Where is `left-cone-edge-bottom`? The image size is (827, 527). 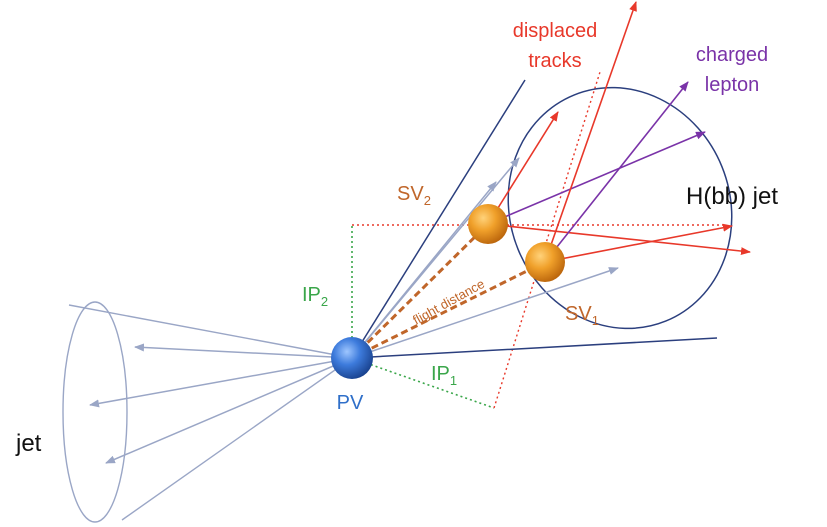
left-cone-edge-bottom is located at coordinates (237, 439).